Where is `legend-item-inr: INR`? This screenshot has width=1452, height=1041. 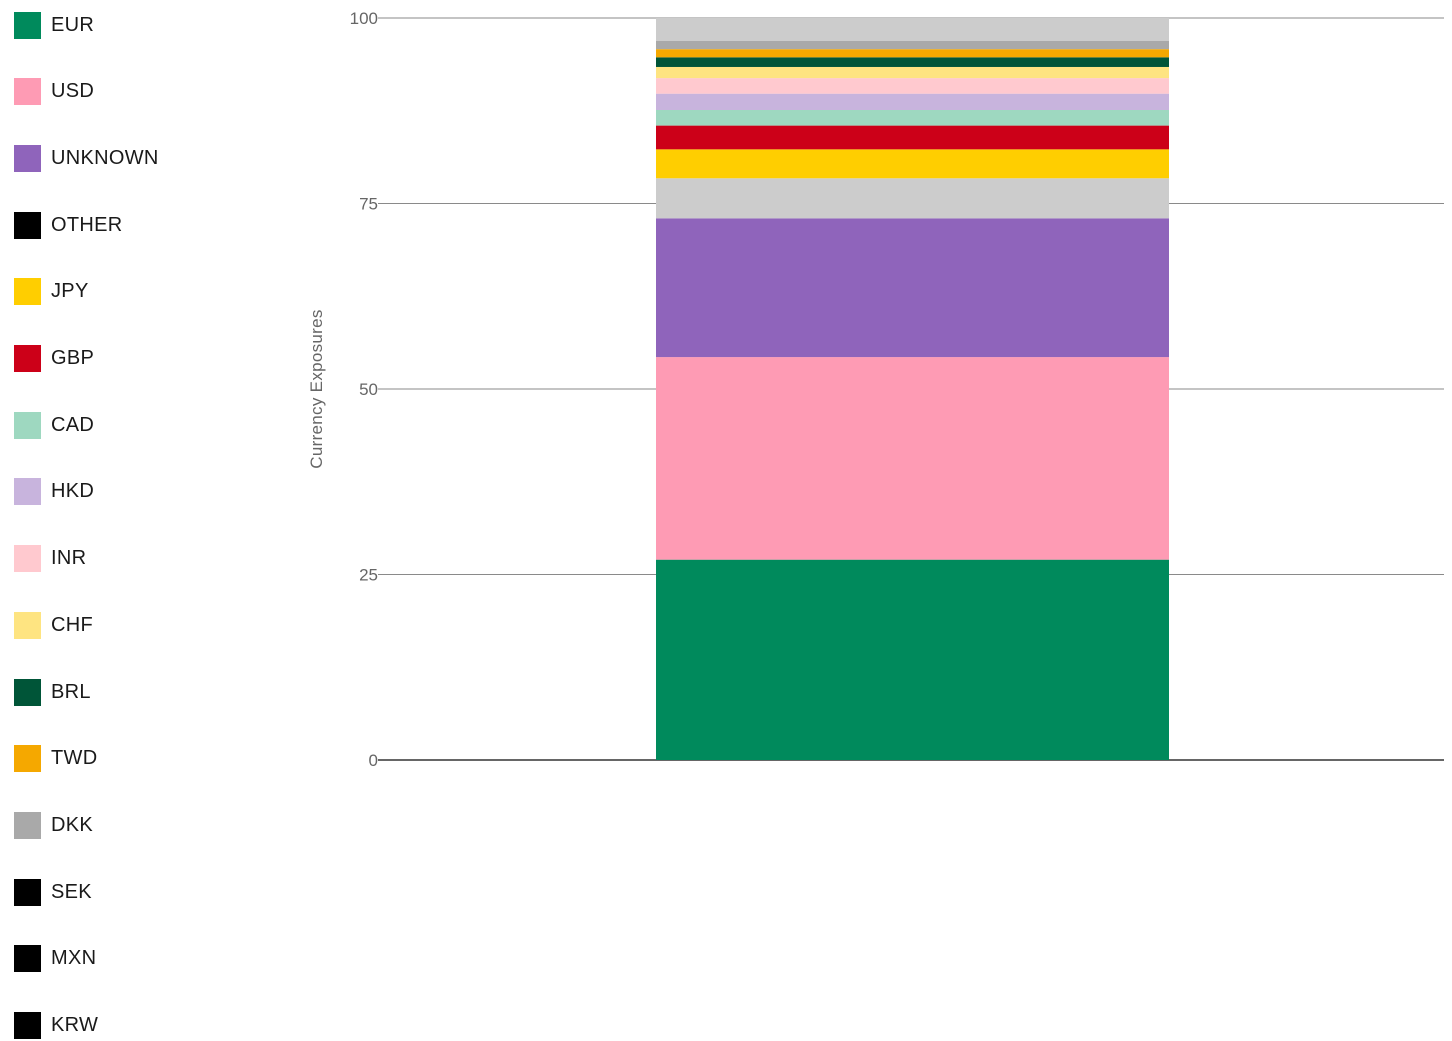 legend-item-inr: INR is located at coordinates (50, 559).